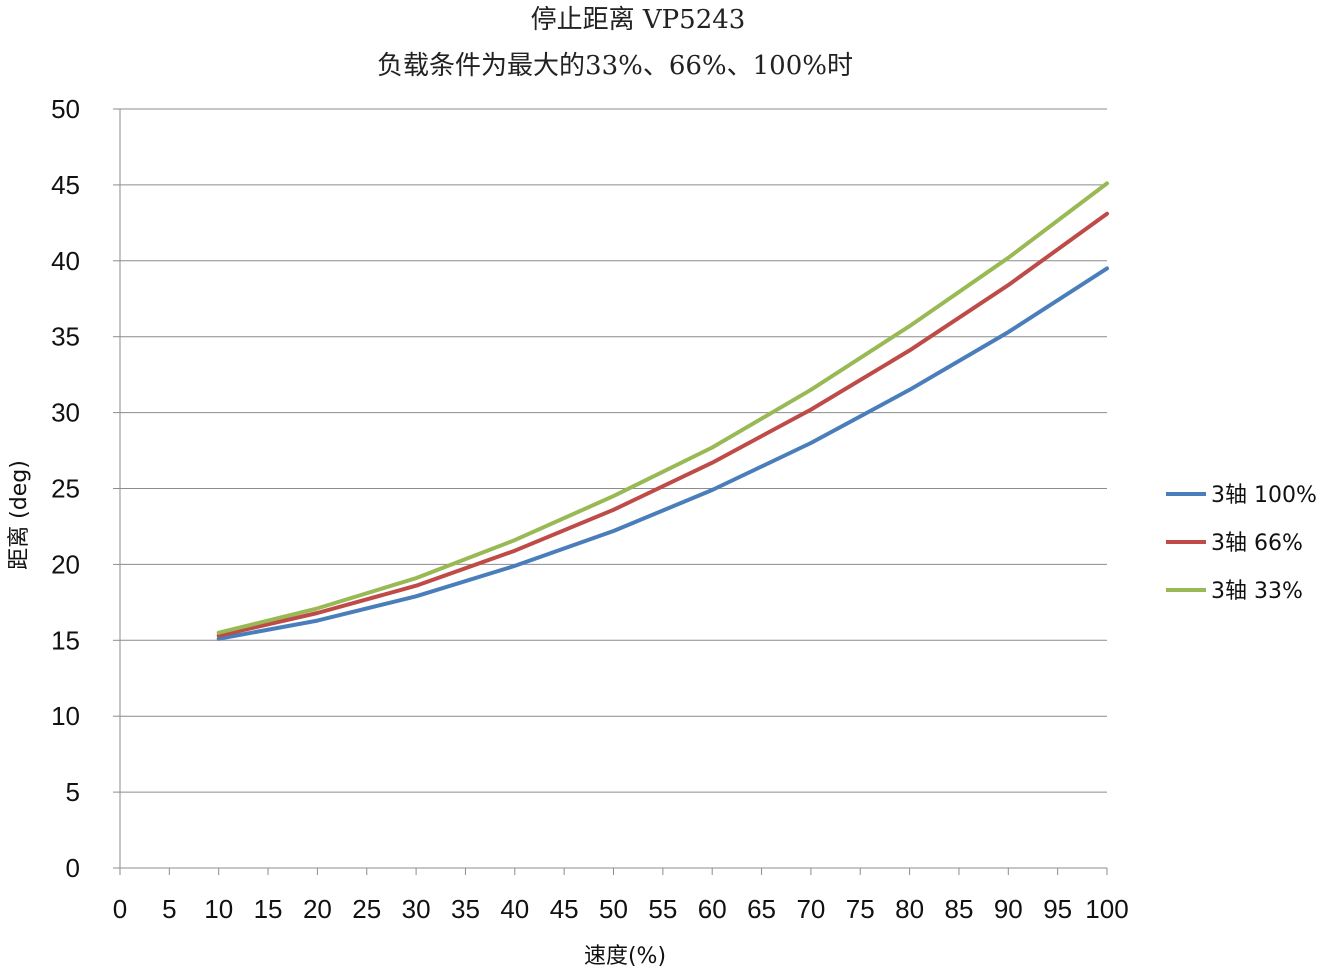 The height and width of the screenshot is (973, 1341). Describe the element at coordinates (218, 909) in the screenshot. I see `x-tick-label: 10` at that location.